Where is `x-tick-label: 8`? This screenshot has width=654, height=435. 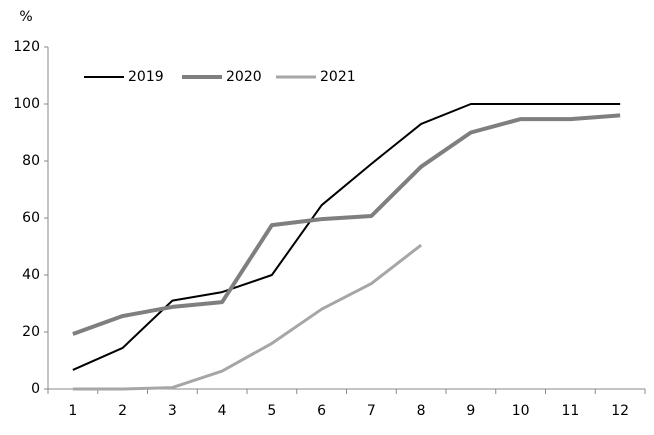
x-tick-label: 8 is located at coordinates (421, 411).